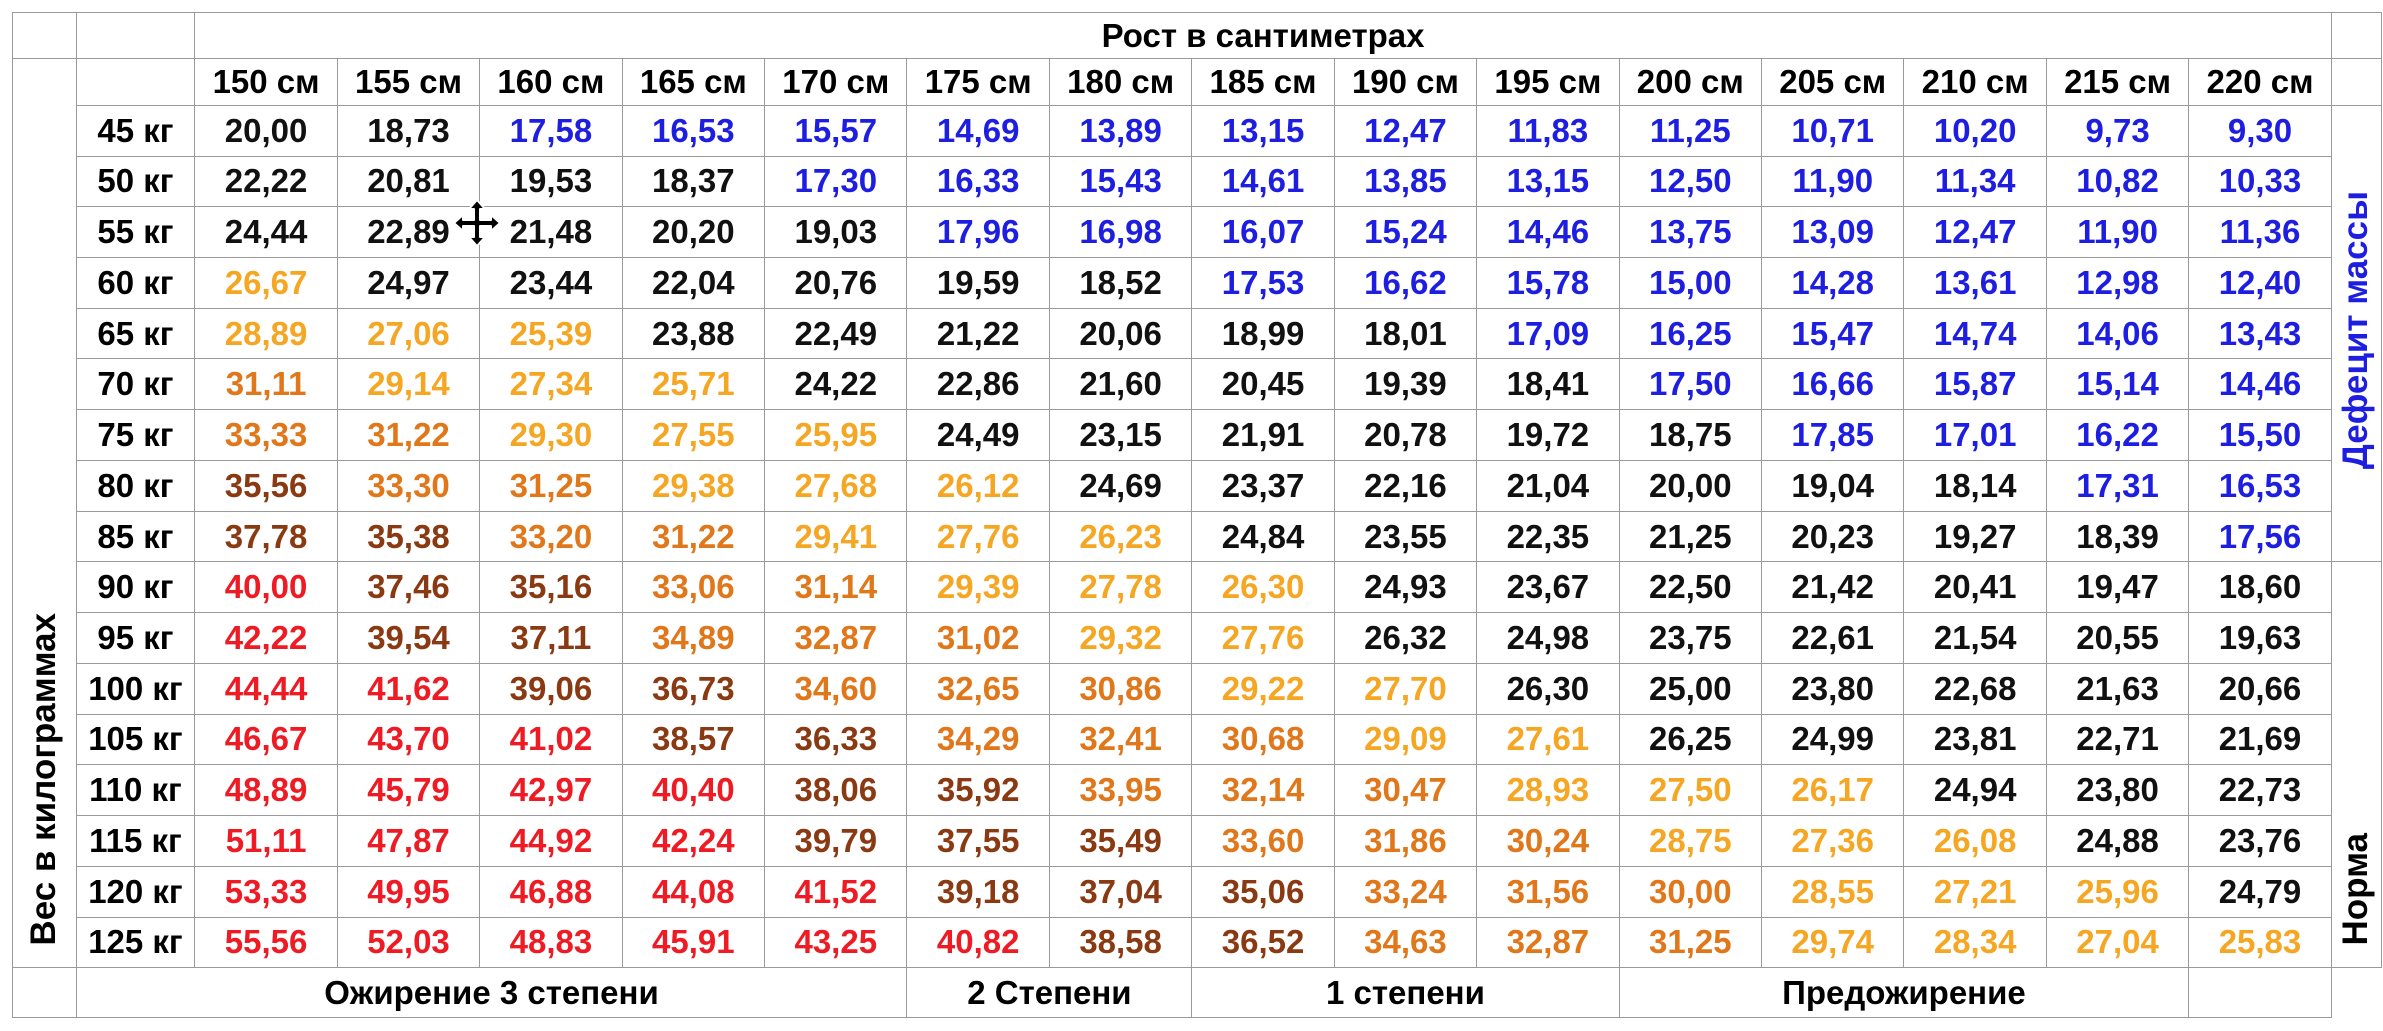 The image size is (2383, 1031). What do you see at coordinates (1833, 638) in the screenshot?
I see `bmi-value: 22,61` at bounding box center [1833, 638].